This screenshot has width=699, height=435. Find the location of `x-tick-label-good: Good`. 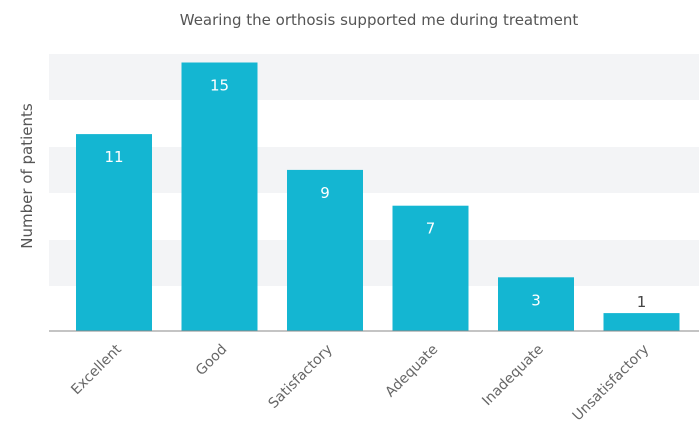

x-tick-label-good: Good is located at coordinates (211, 360).